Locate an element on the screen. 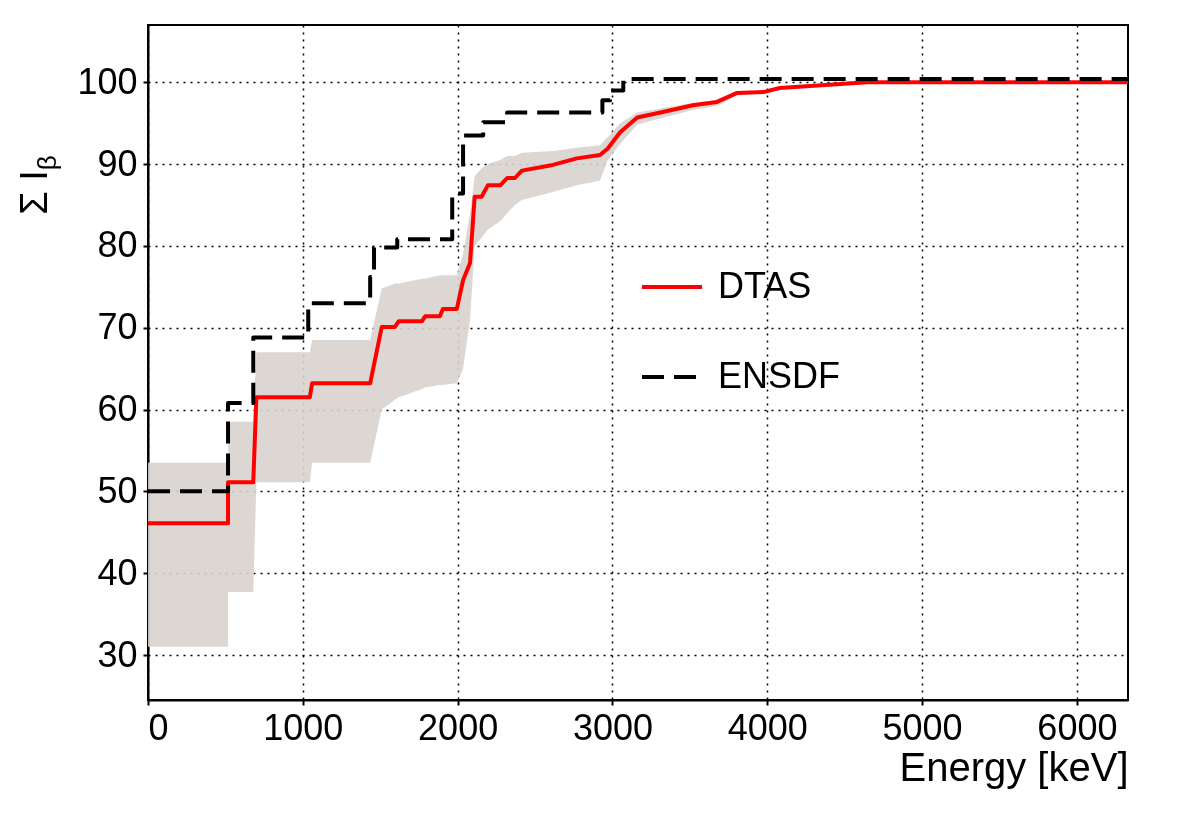  legend-label: ENSDF is located at coordinates (779, 375).